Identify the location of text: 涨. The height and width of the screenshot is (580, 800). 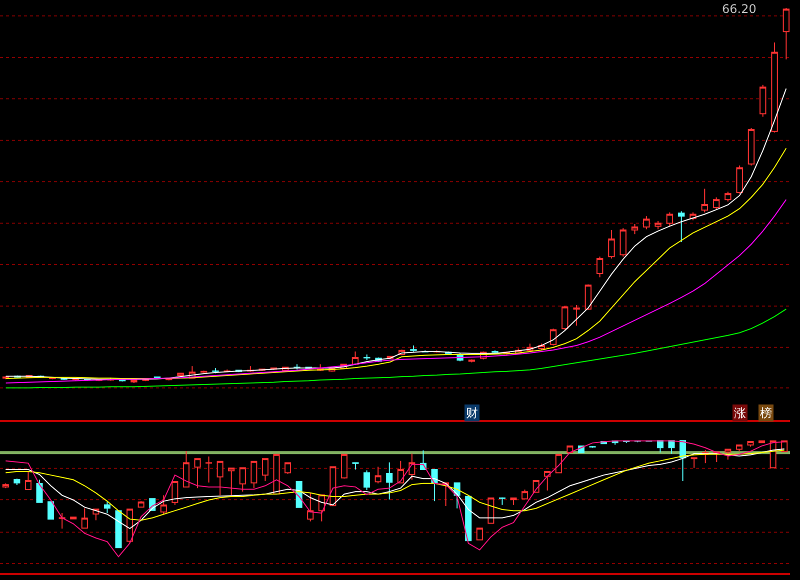
(740, 413).